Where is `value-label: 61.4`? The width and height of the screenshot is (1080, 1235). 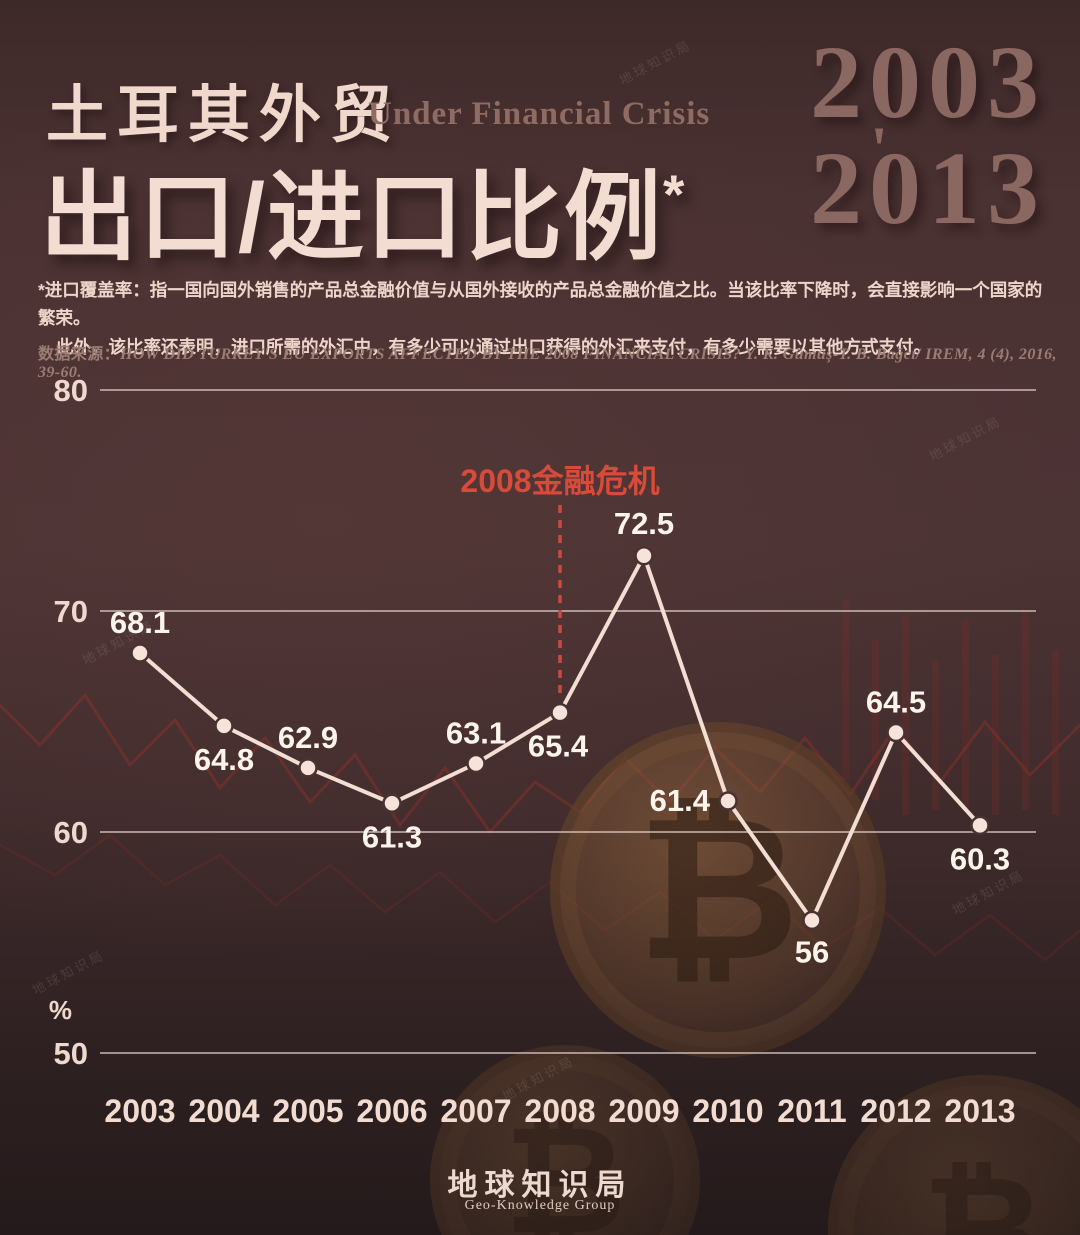 value-label: 61.4 is located at coordinates (680, 800).